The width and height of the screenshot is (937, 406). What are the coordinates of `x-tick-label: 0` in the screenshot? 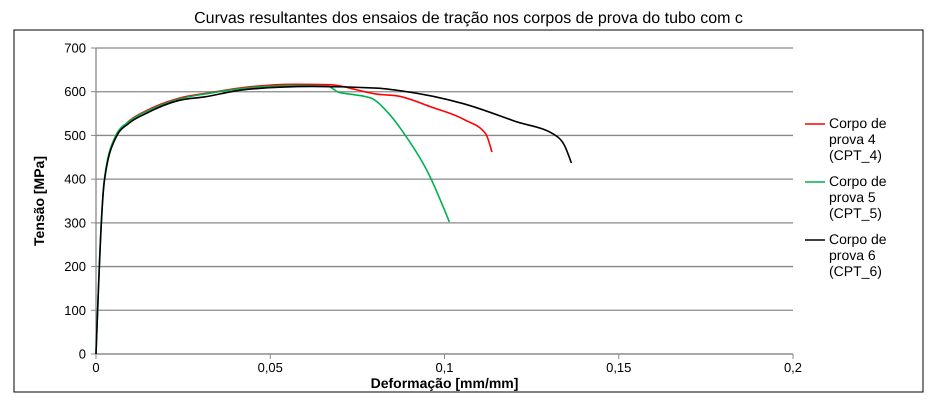 It's located at (96, 367).